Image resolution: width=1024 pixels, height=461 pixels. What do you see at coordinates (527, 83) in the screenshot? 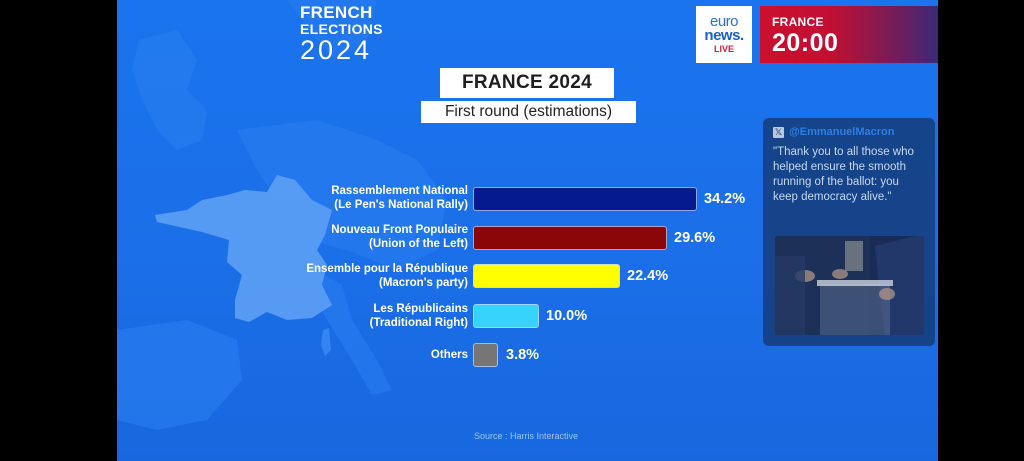
I see `chart-title: FRANCE 2024` at bounding box center [527, 83].